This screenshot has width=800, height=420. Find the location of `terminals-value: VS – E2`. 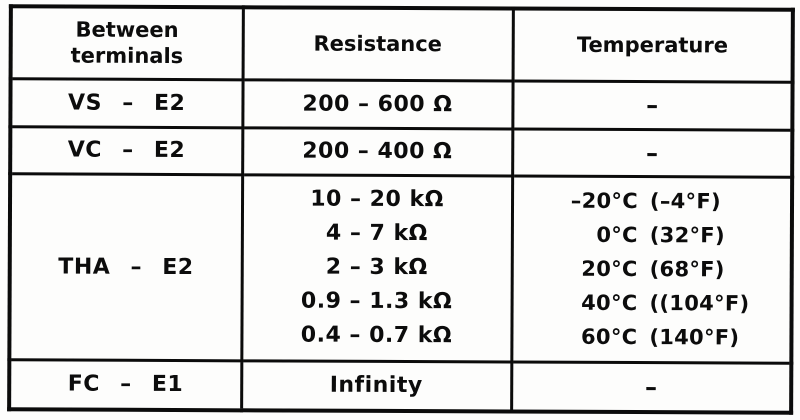

terminals-value: VS – E2 is located at coordinates (127, 103).